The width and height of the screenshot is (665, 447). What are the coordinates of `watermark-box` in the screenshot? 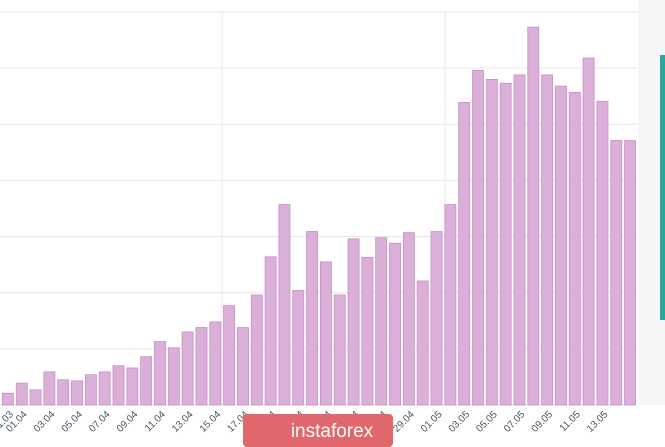 It's located at (318, 430).